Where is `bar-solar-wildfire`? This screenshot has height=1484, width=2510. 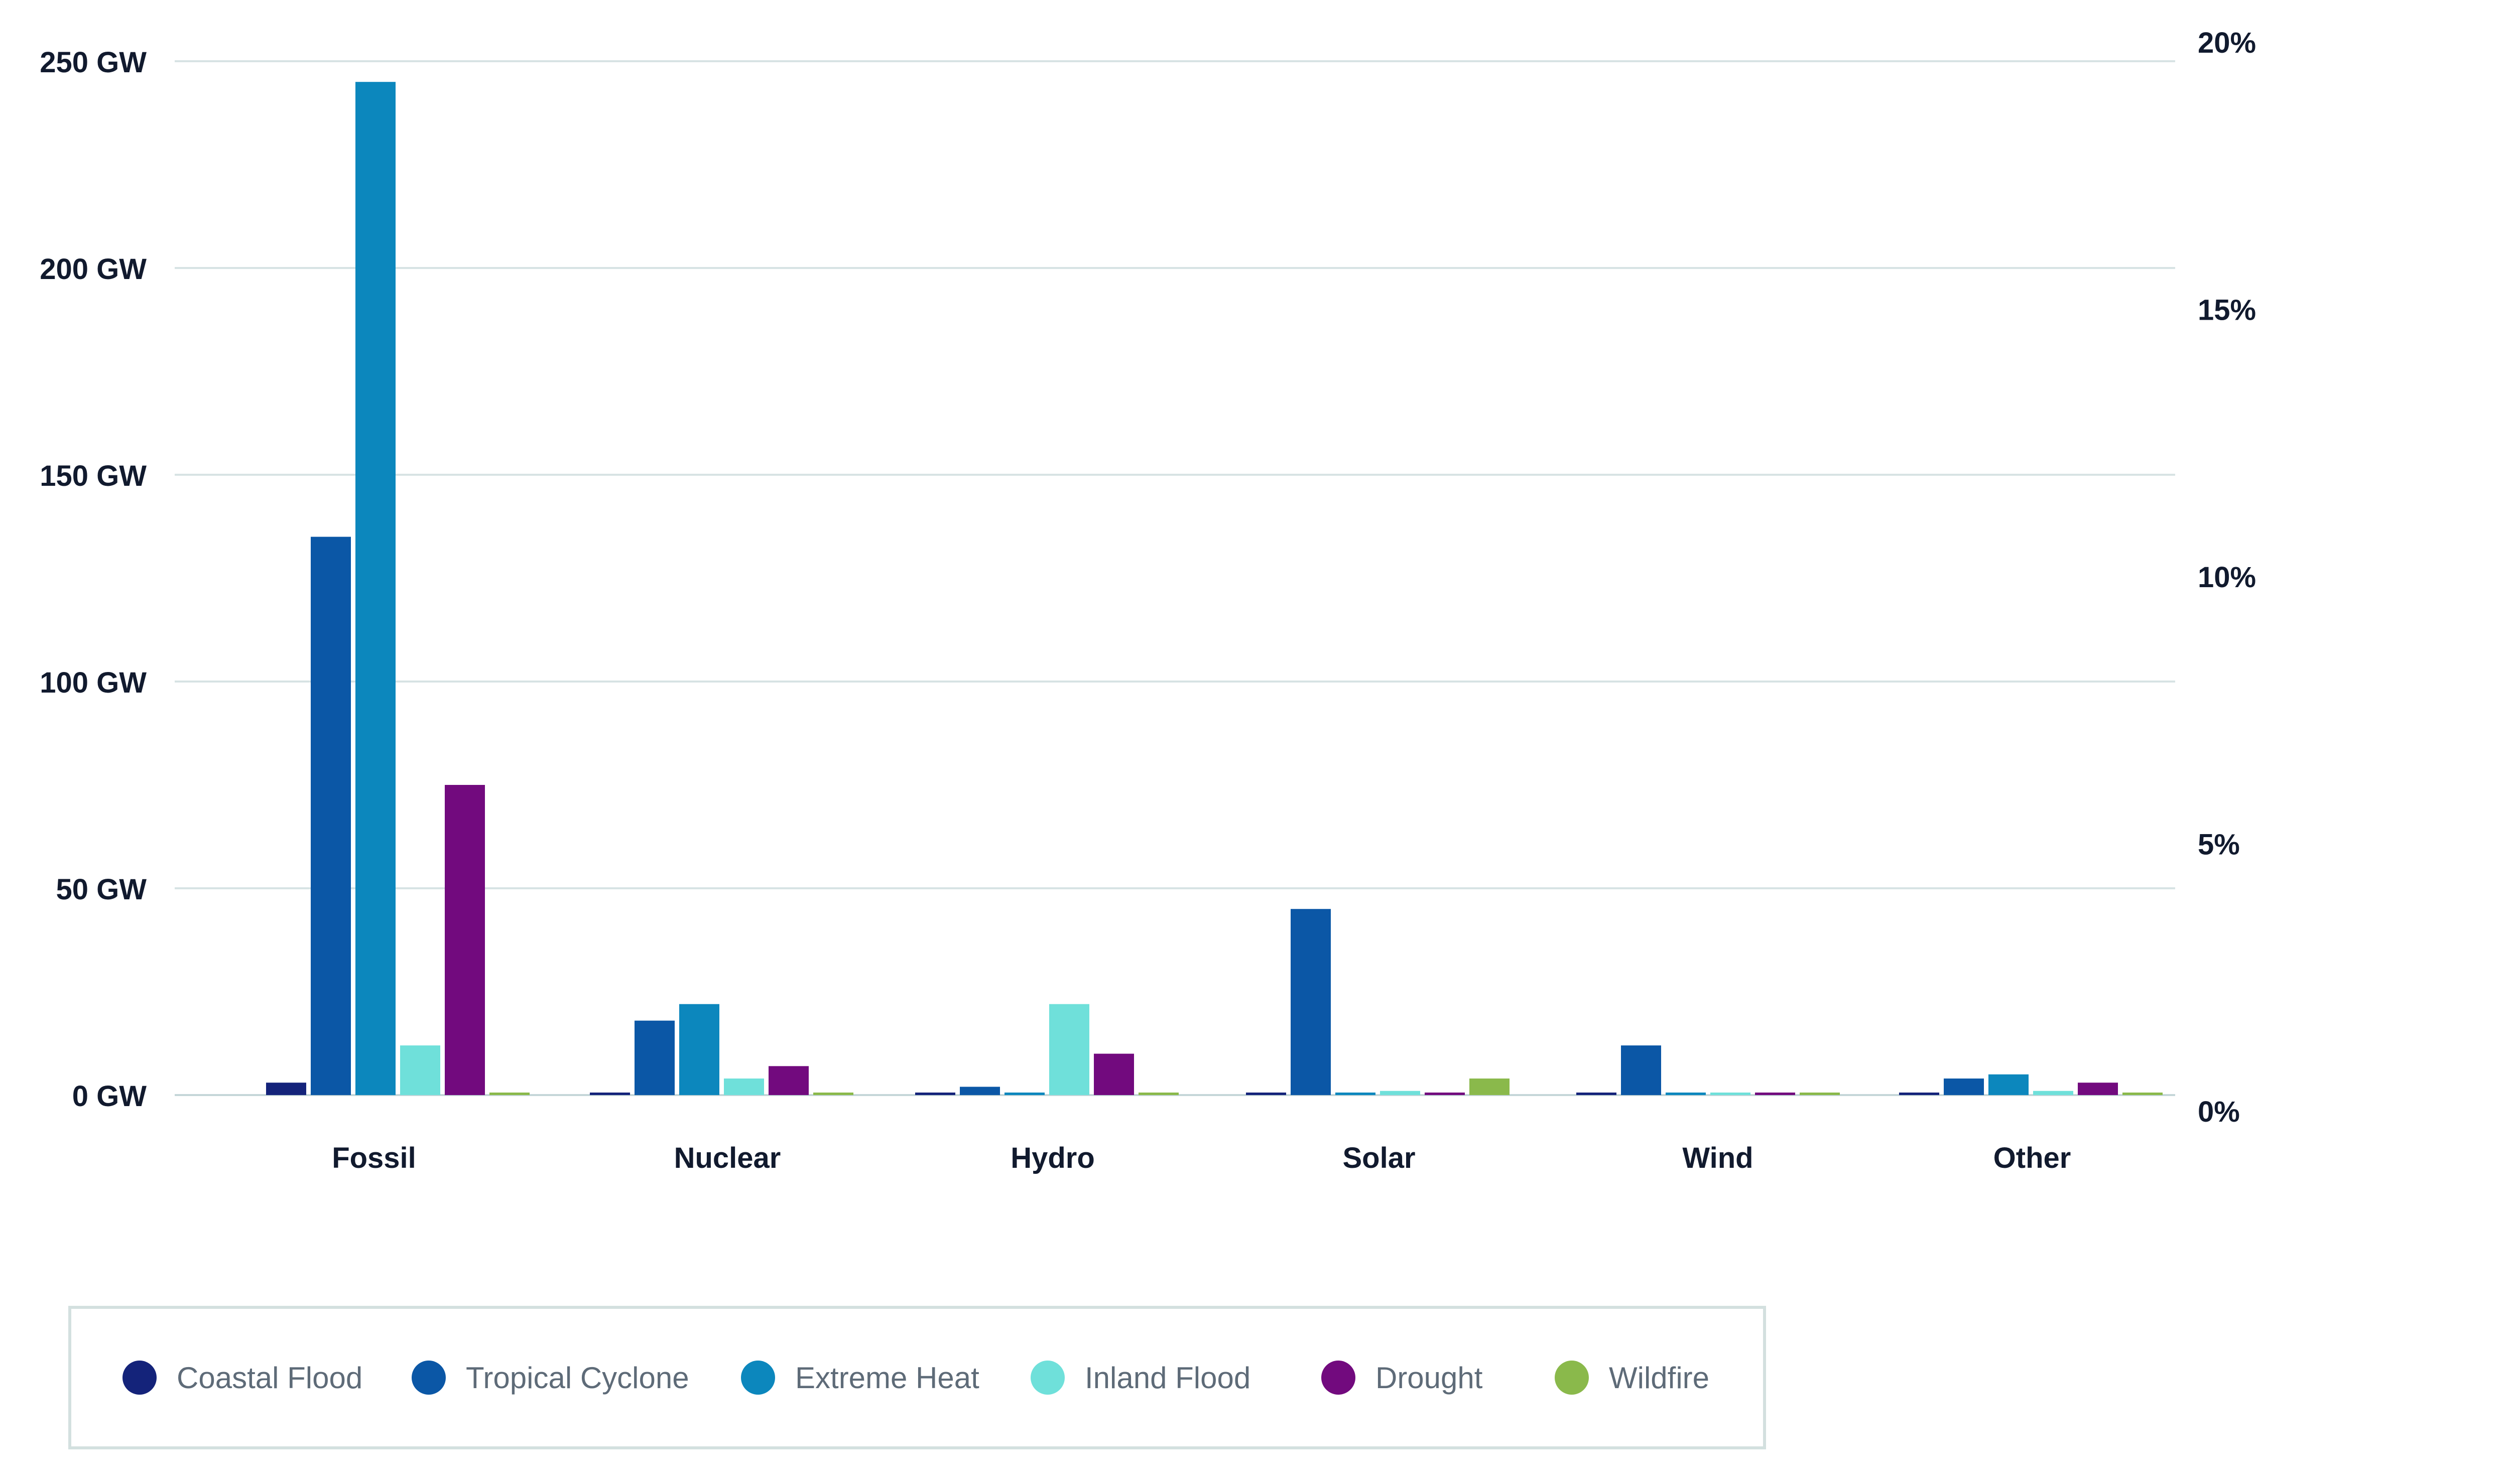
bar-solar-wildfire is located at coordinates (1489, 1086).